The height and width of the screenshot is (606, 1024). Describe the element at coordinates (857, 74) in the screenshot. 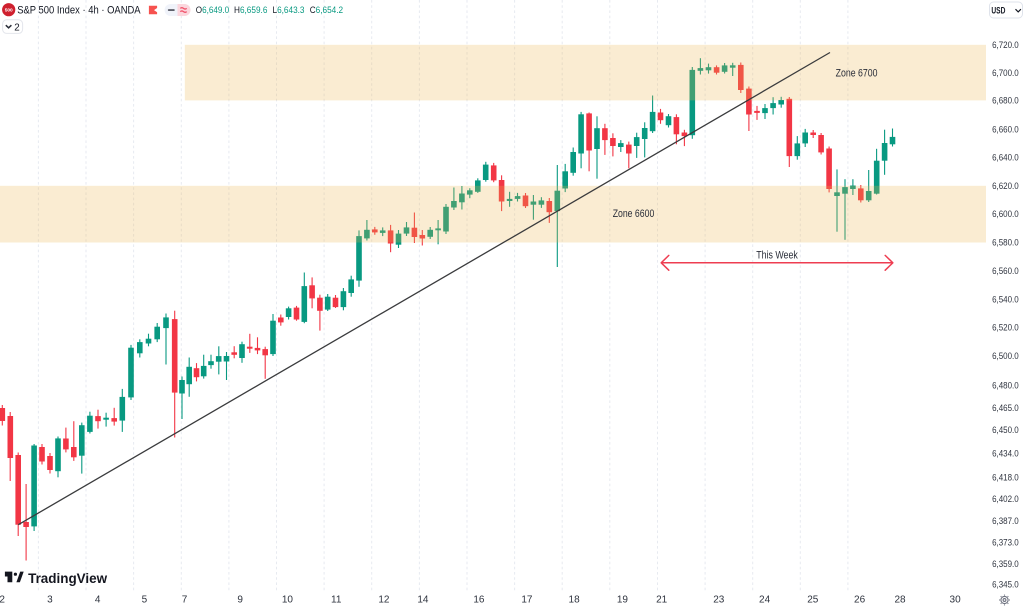

I see `svg-text: Zone 6700` at that location.